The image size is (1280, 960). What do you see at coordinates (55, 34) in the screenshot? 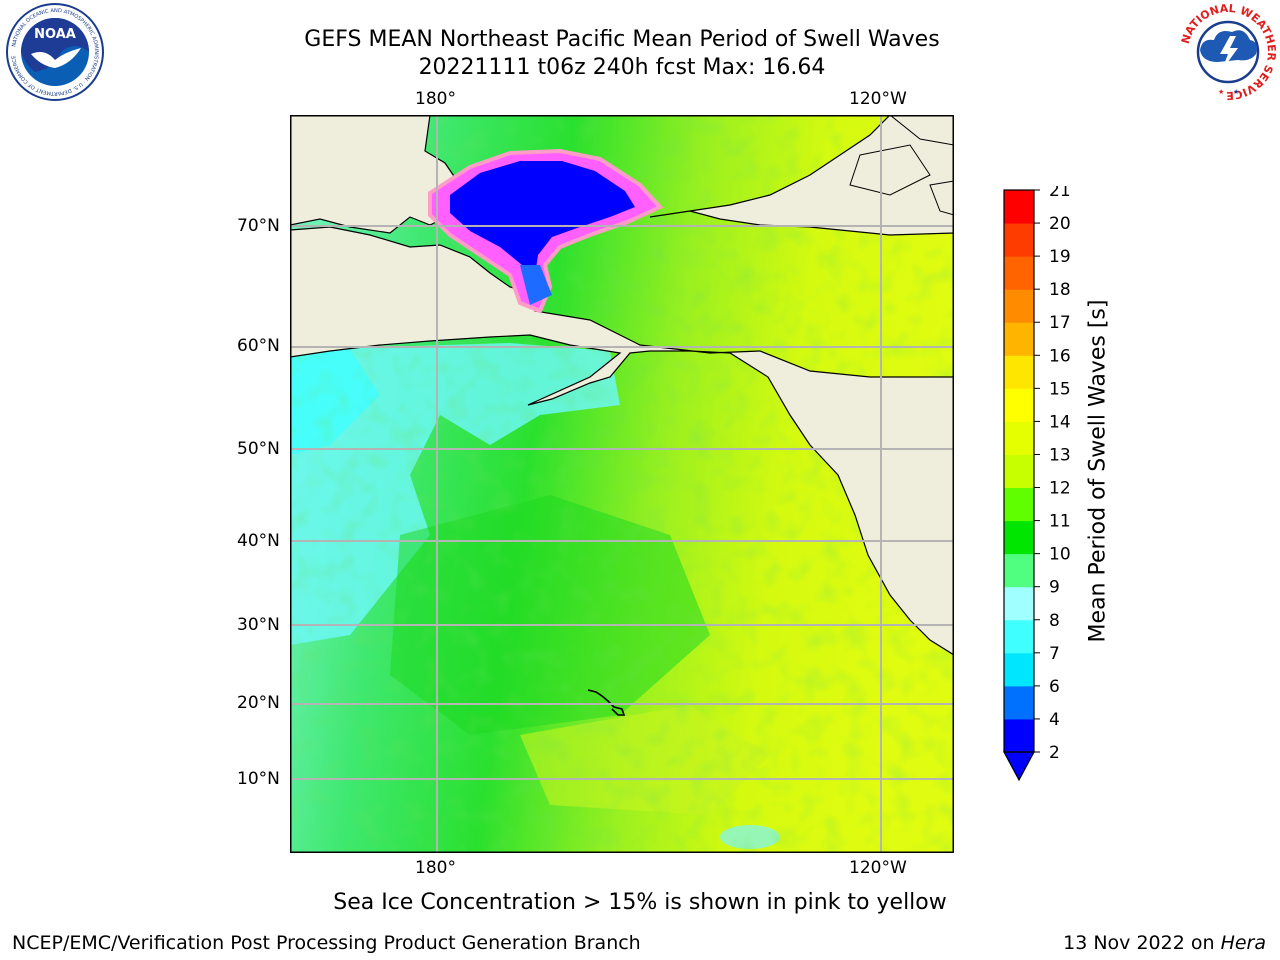
I see `noaa-text: NOAA` at bounding box center [55, 34].